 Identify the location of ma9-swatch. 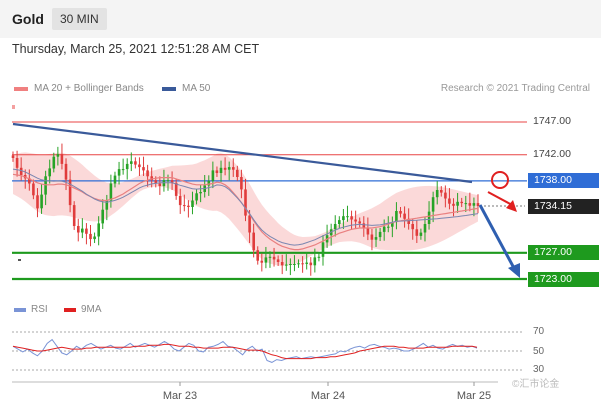
(70, 309).